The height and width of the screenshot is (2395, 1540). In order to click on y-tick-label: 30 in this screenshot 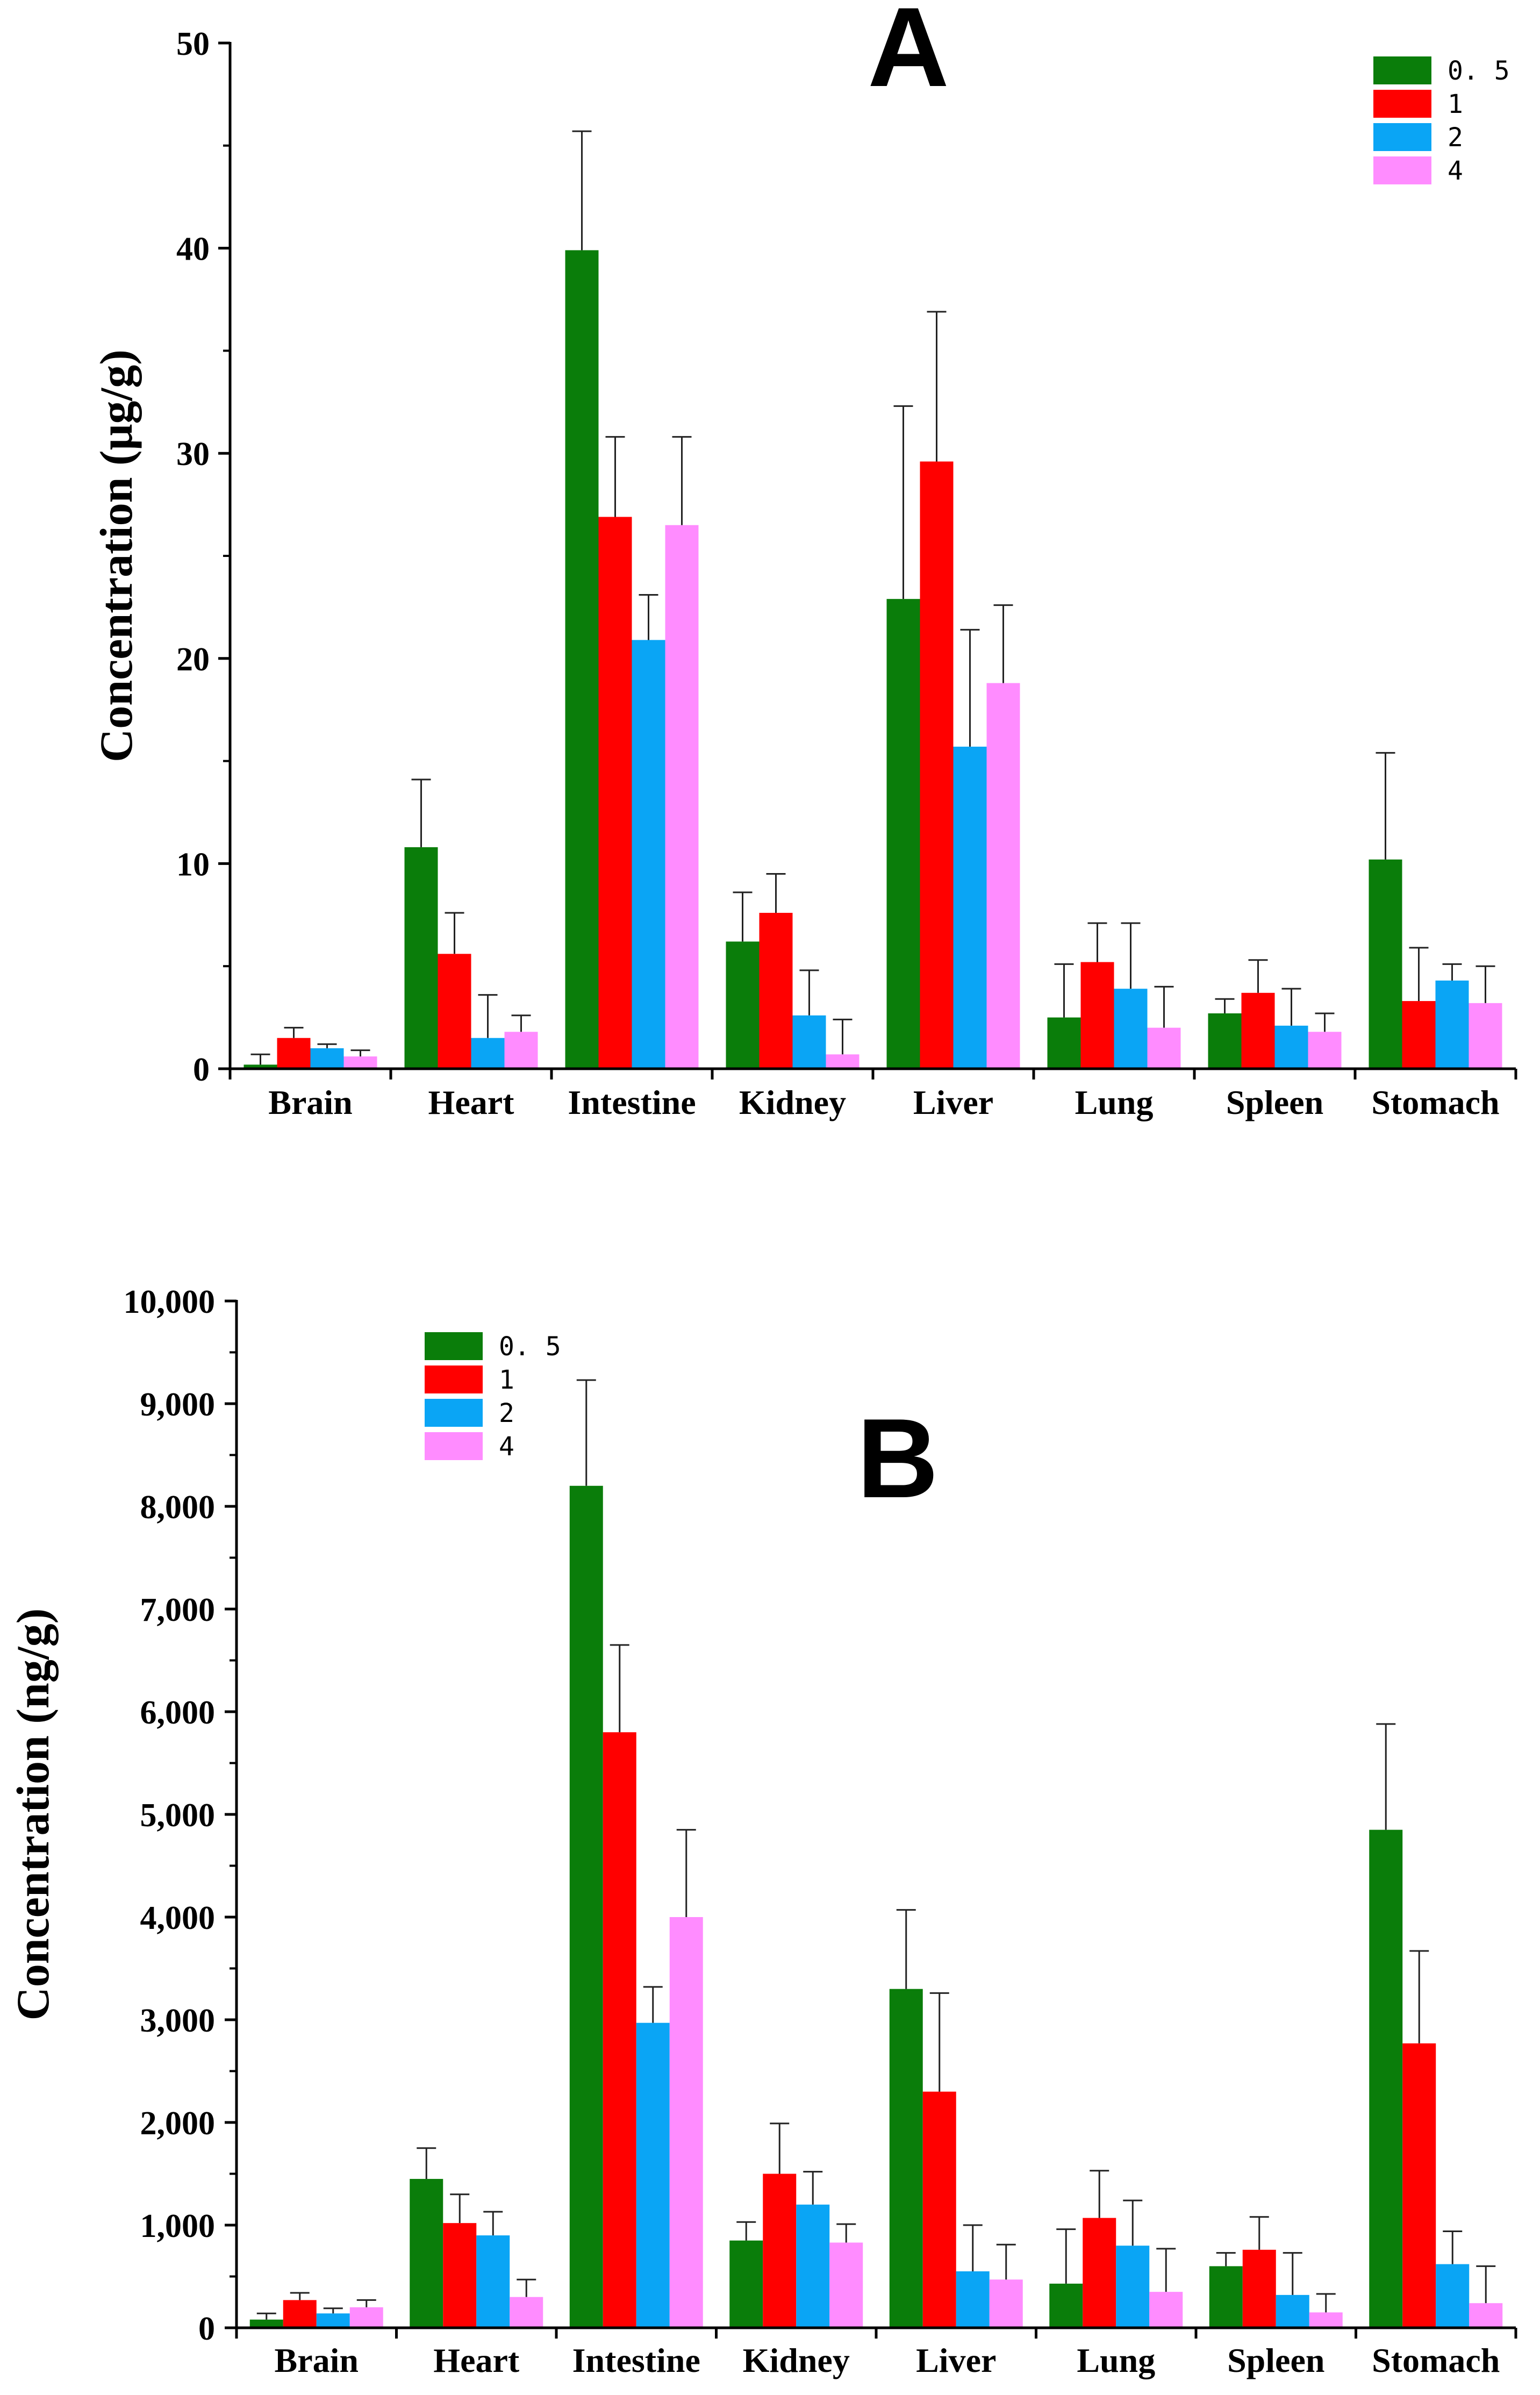, I will do `click(193, 454)`.